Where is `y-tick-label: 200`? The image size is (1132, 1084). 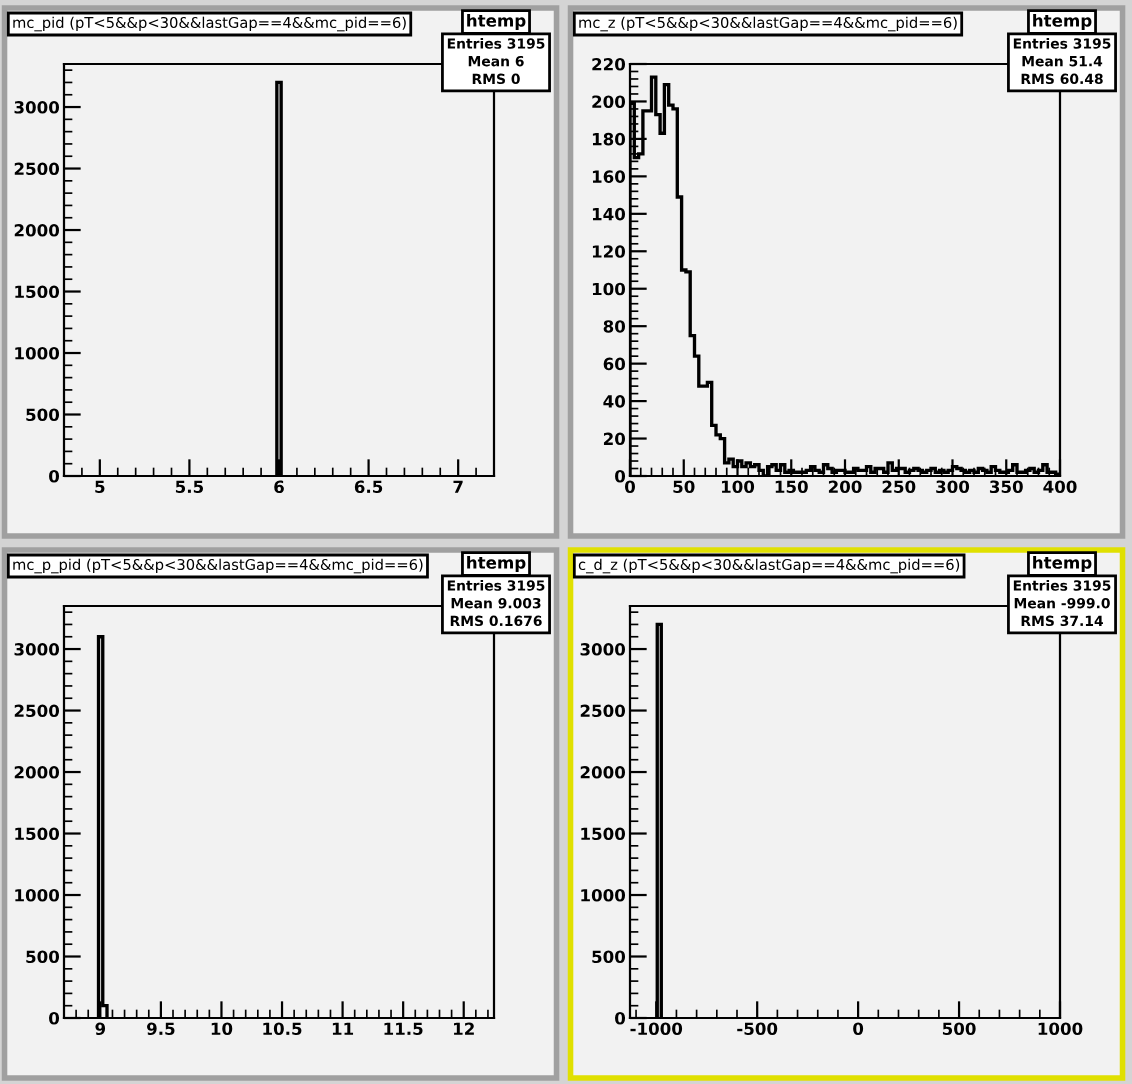
y-tick-label: 200 is located at coordinates (609, 102).